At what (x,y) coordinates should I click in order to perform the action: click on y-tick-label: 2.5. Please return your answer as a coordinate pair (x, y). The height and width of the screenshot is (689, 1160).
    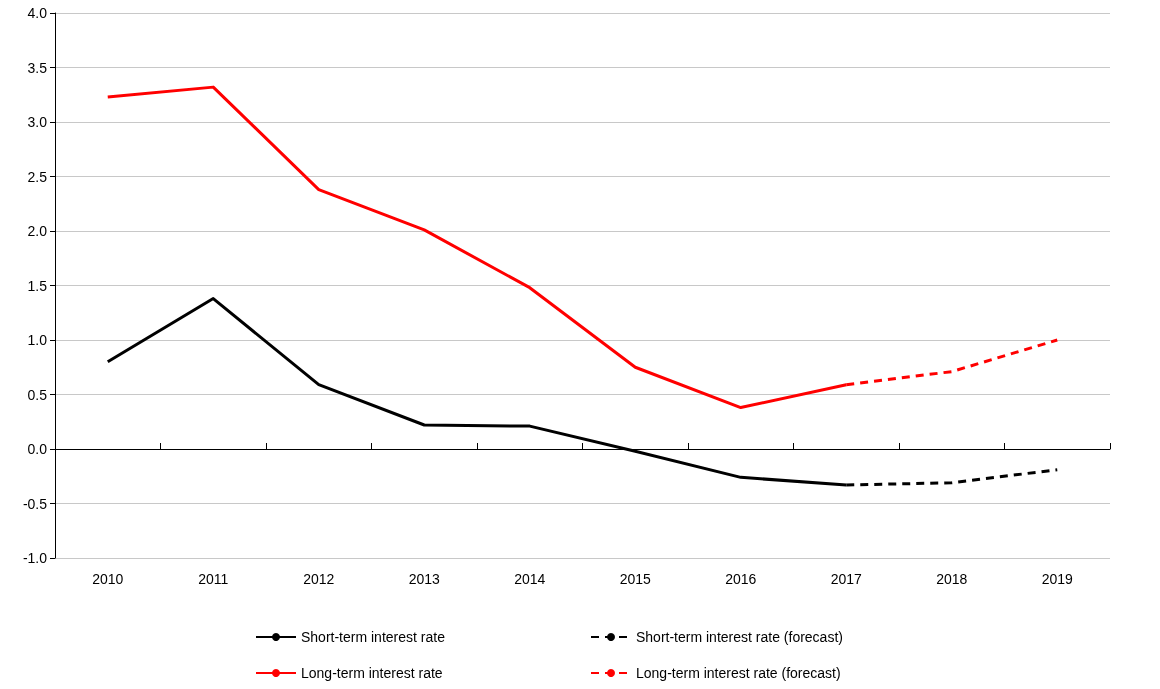
    Looking at the image, I should click on (37, 176).